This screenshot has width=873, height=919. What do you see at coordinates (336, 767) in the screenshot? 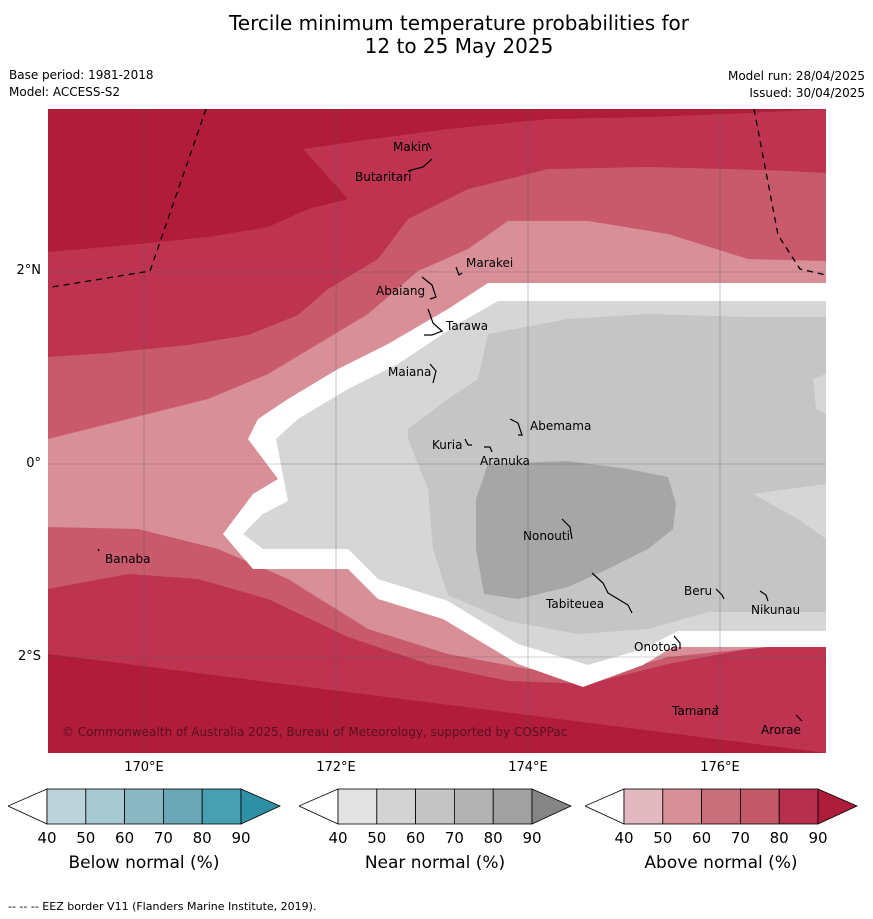
I see `lon-label: 172°E` at bounding box center [336, 767].